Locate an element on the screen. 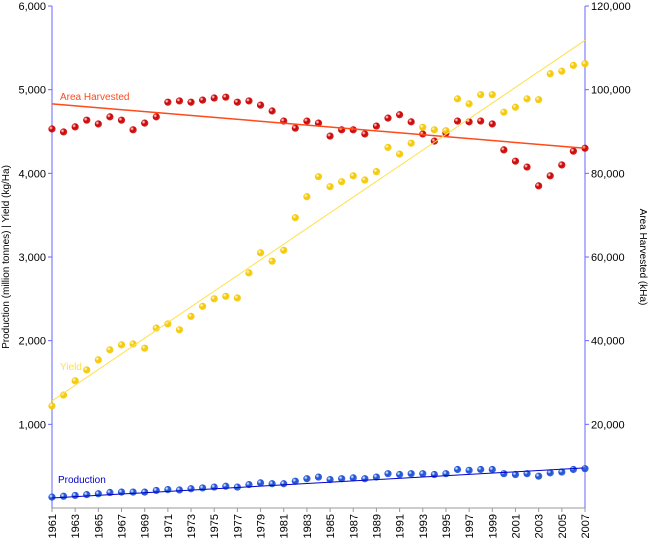  x-tick-label: 1985 is located at coordinates (331, 526).